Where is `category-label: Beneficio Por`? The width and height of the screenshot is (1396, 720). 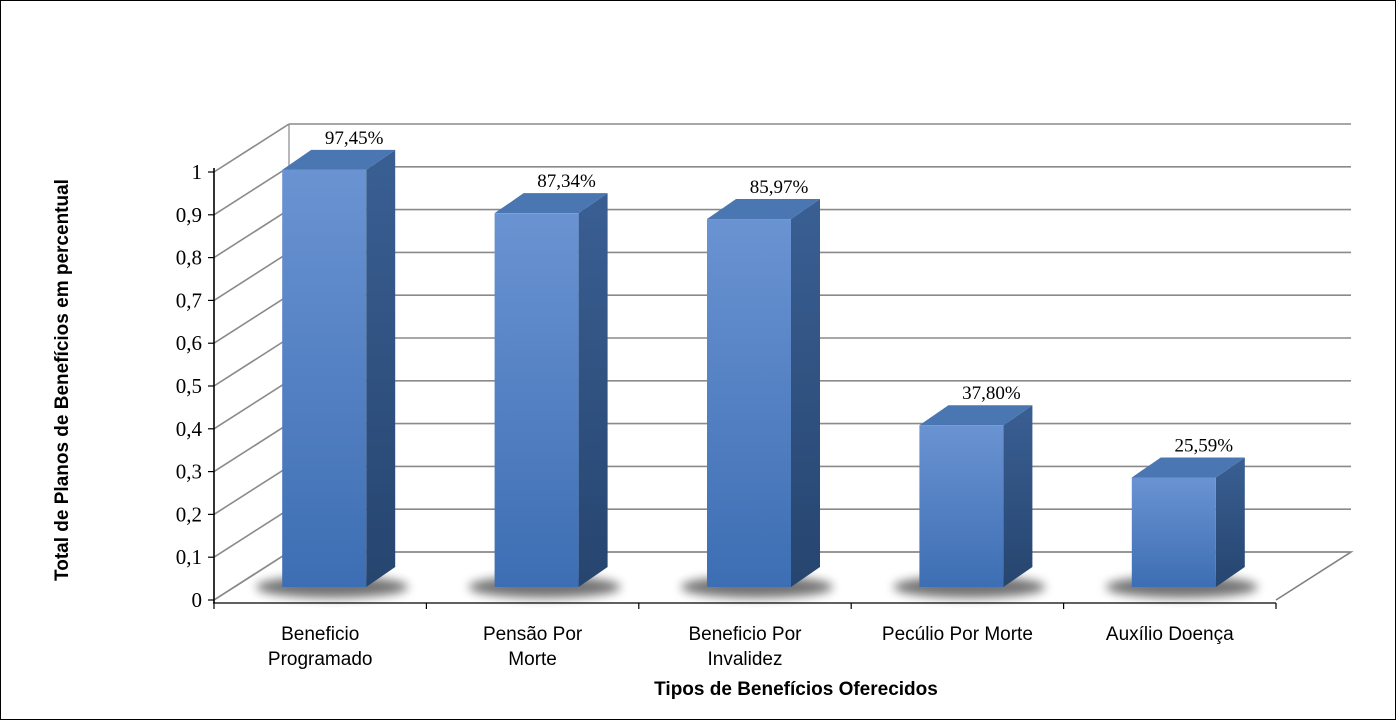
category-label: Beneficio Por is located at coordinates (745, 634).